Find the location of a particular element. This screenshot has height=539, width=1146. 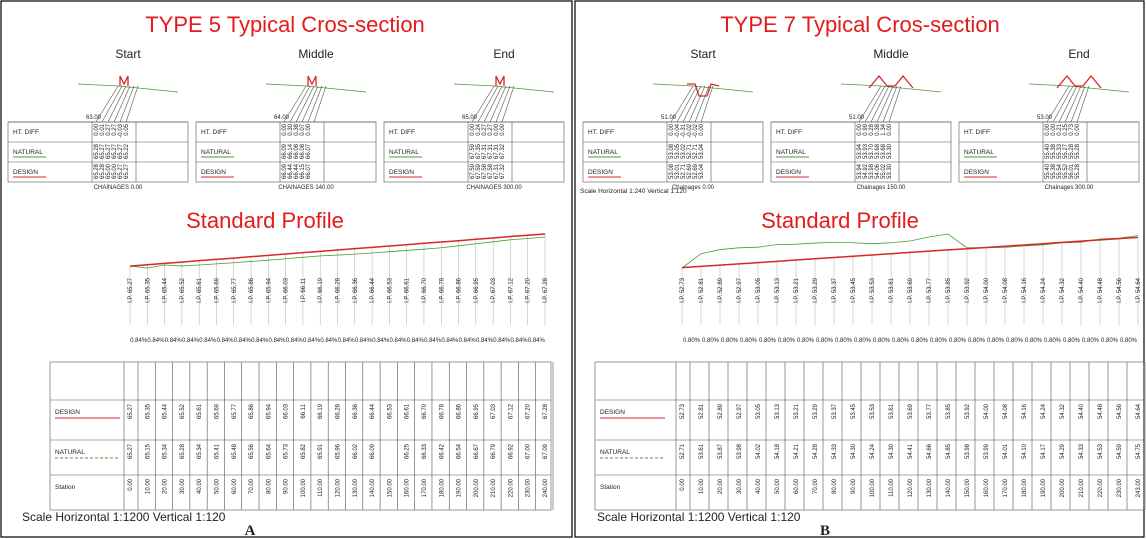

section-value: 53.02 is located at coordinates (684, 151).